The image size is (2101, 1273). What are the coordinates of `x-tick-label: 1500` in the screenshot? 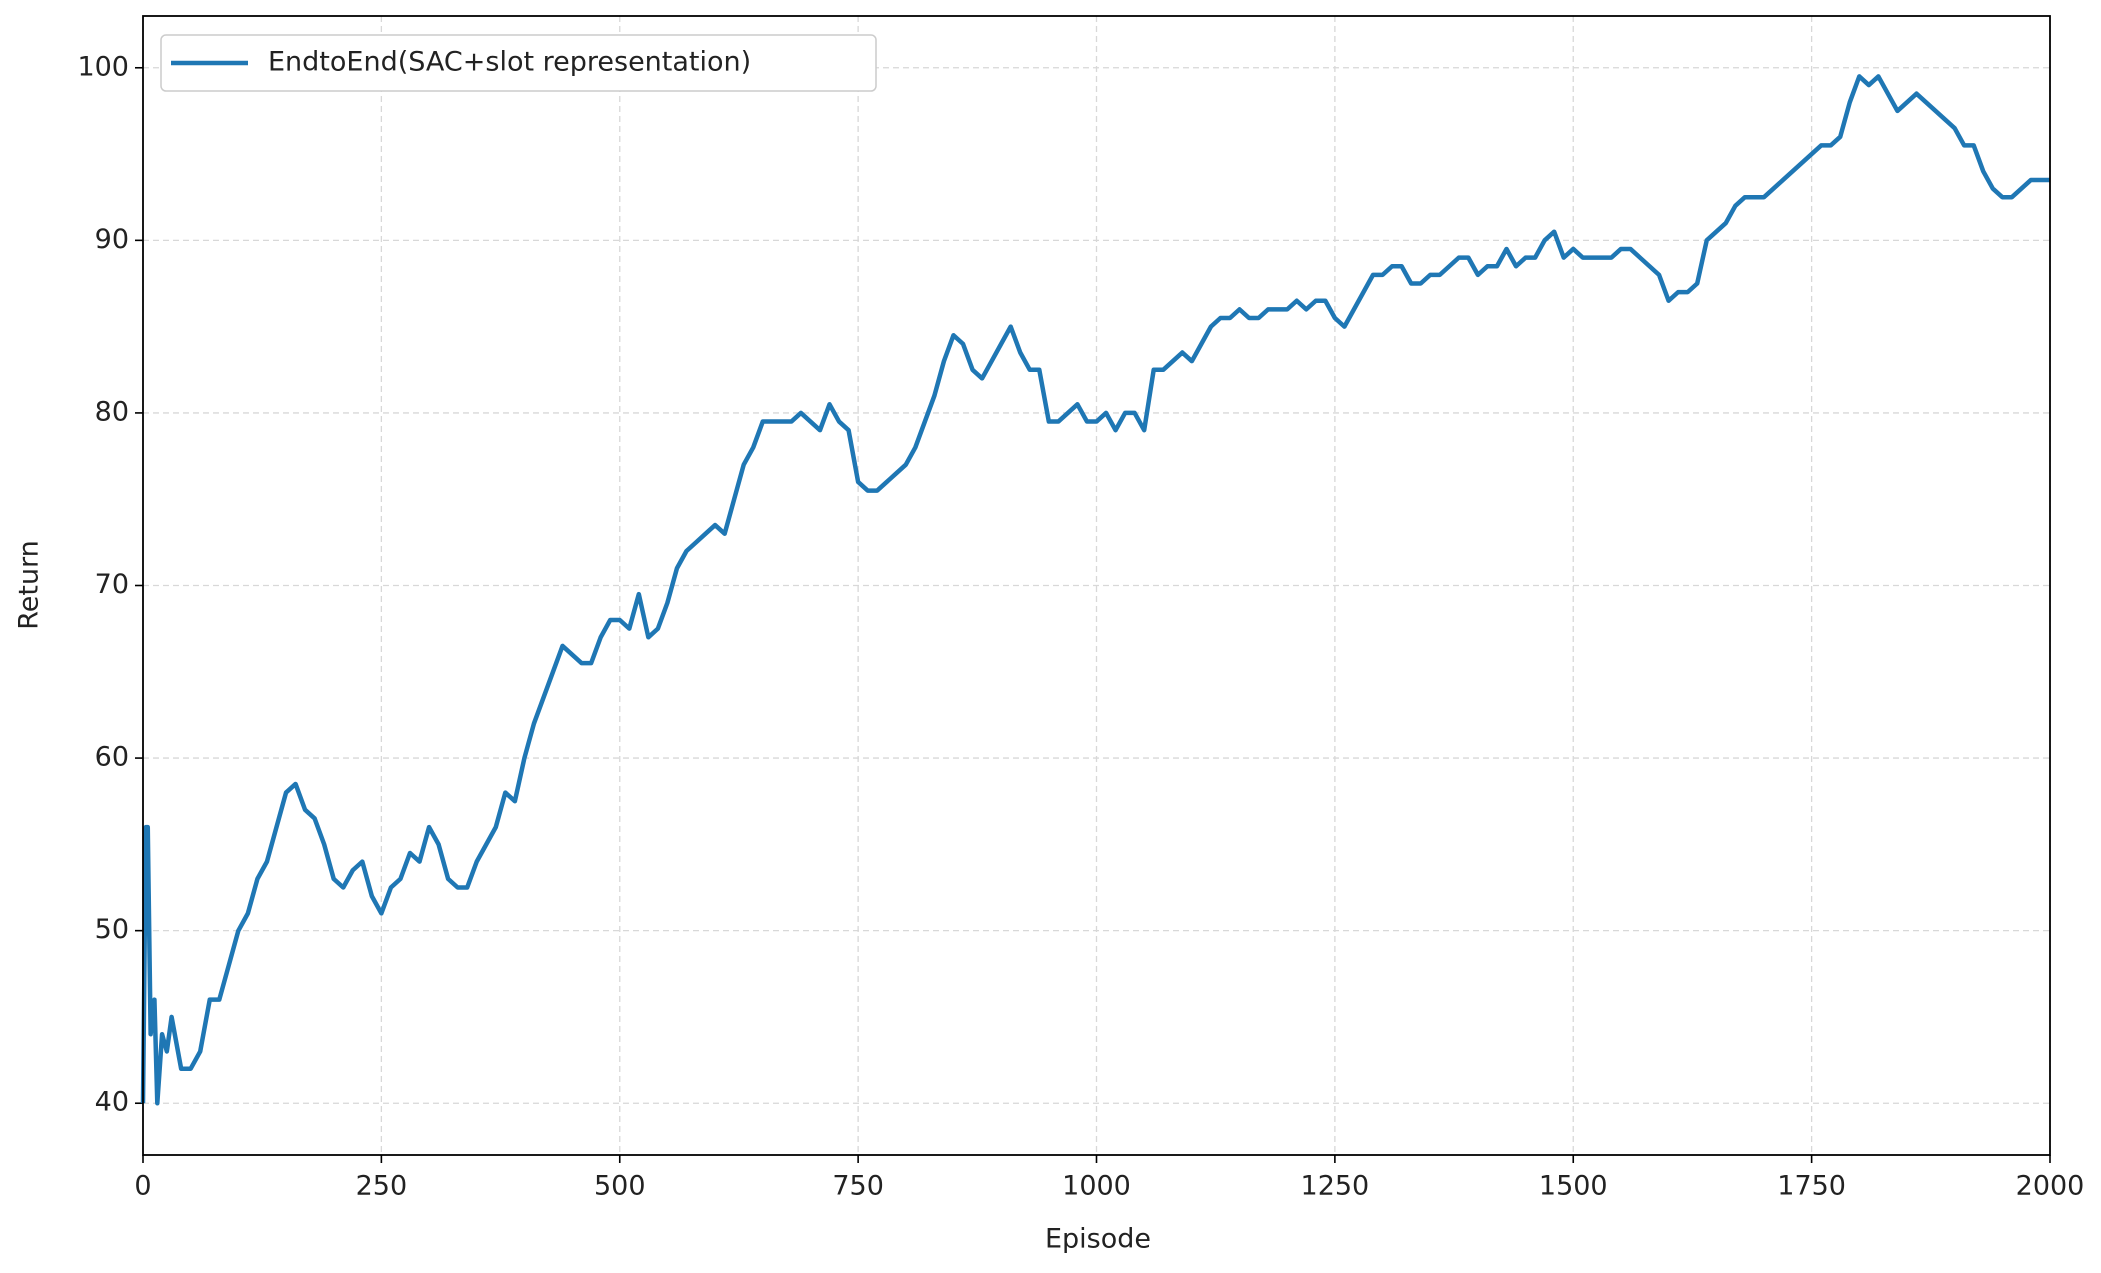 It's located at (1573, 1186).